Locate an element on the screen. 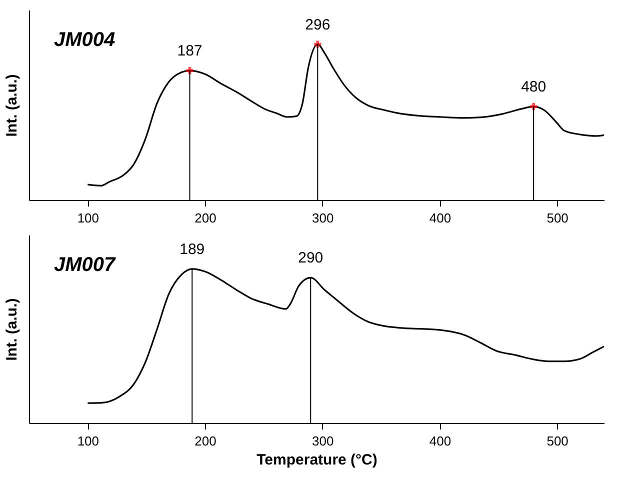 The height and width of the screenshot is (481, 624). chart-title: JM004 is located at coordinates (85, 40).